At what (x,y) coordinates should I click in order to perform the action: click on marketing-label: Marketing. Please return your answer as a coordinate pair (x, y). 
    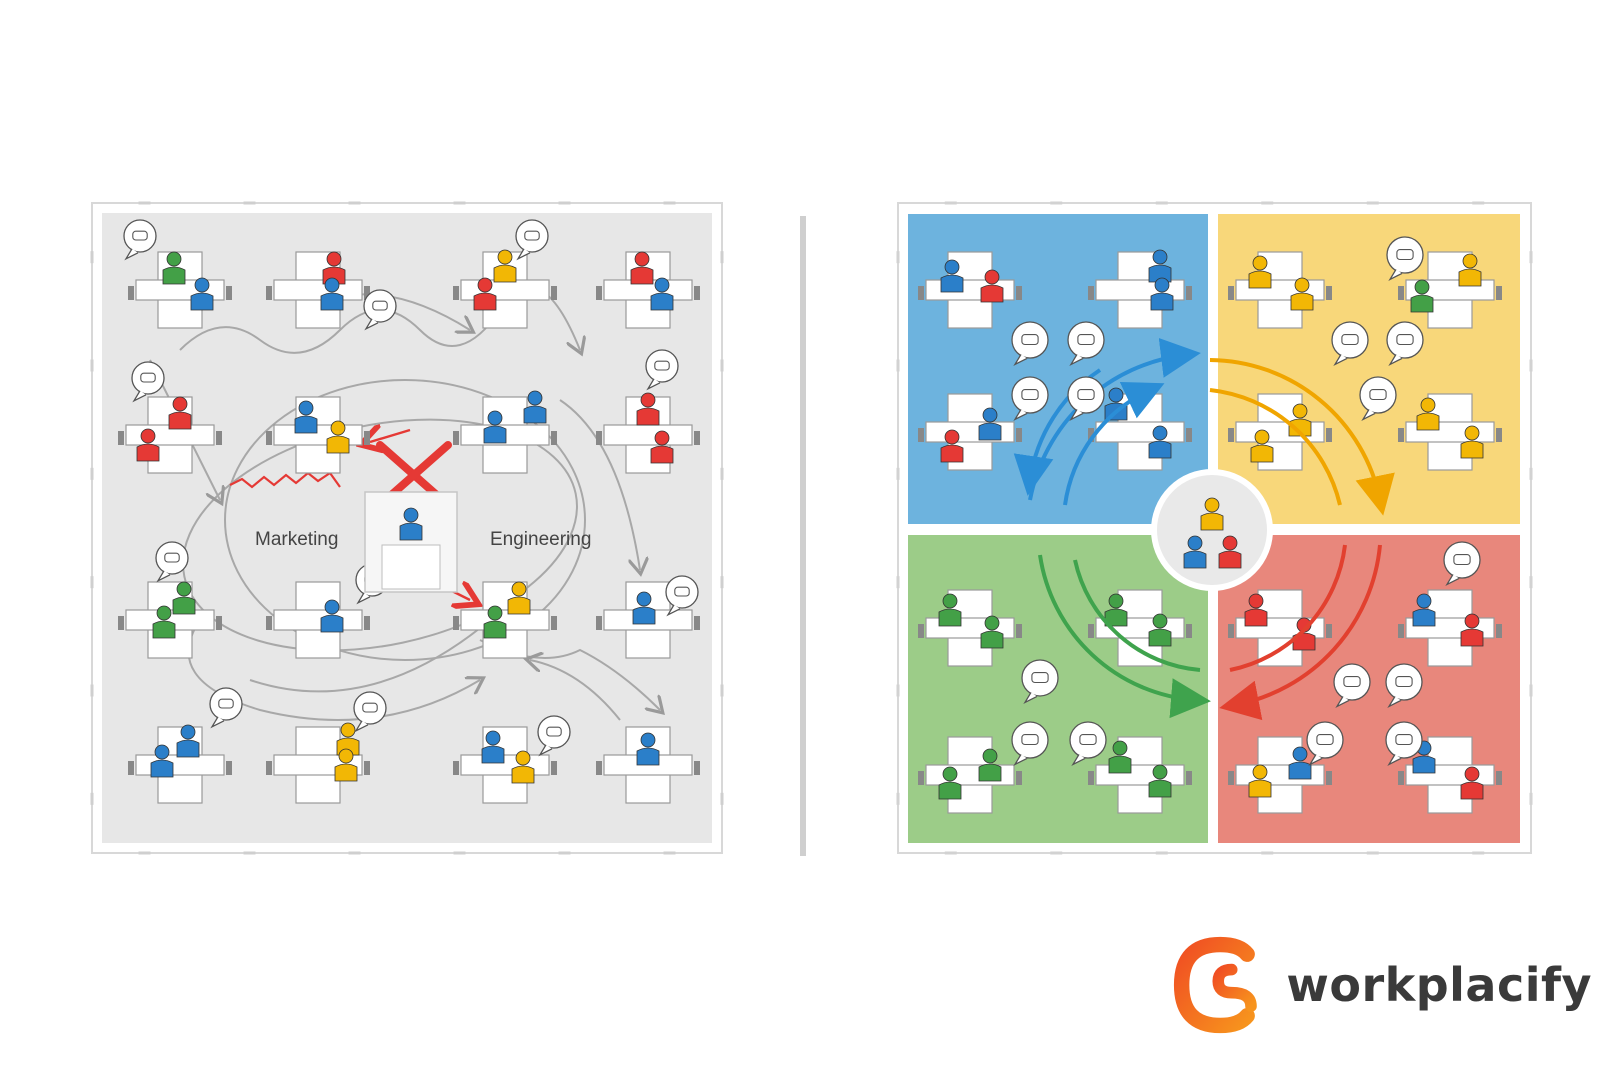
    Looking at the image, I should click on (296, 539).